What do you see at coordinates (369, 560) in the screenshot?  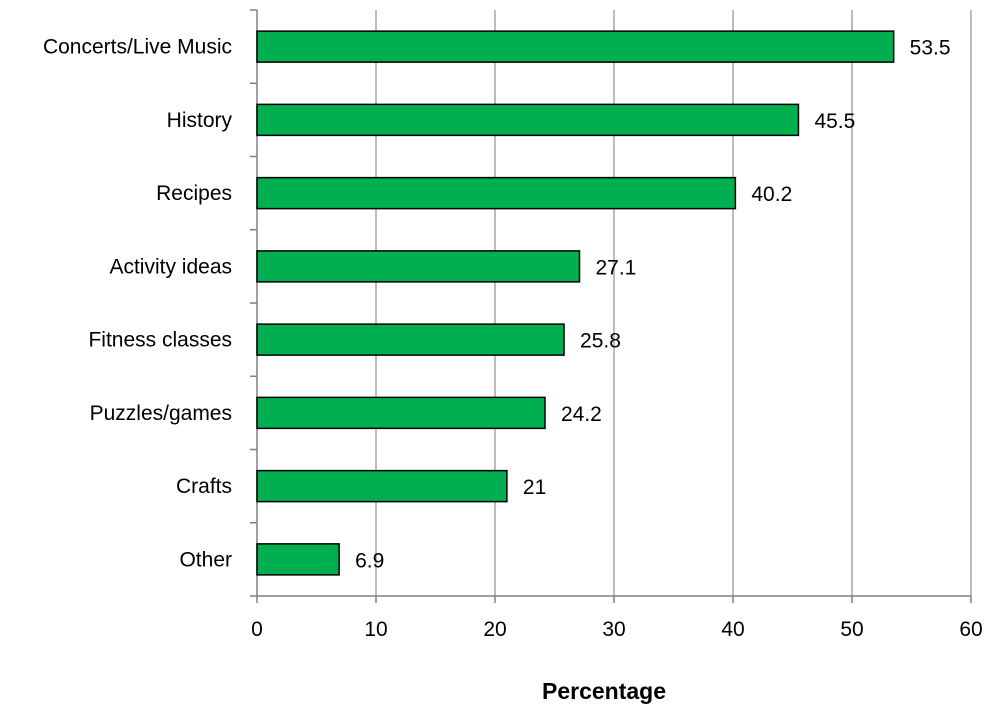 I see `data-label: 6.9` at bounding box center [369, 560].